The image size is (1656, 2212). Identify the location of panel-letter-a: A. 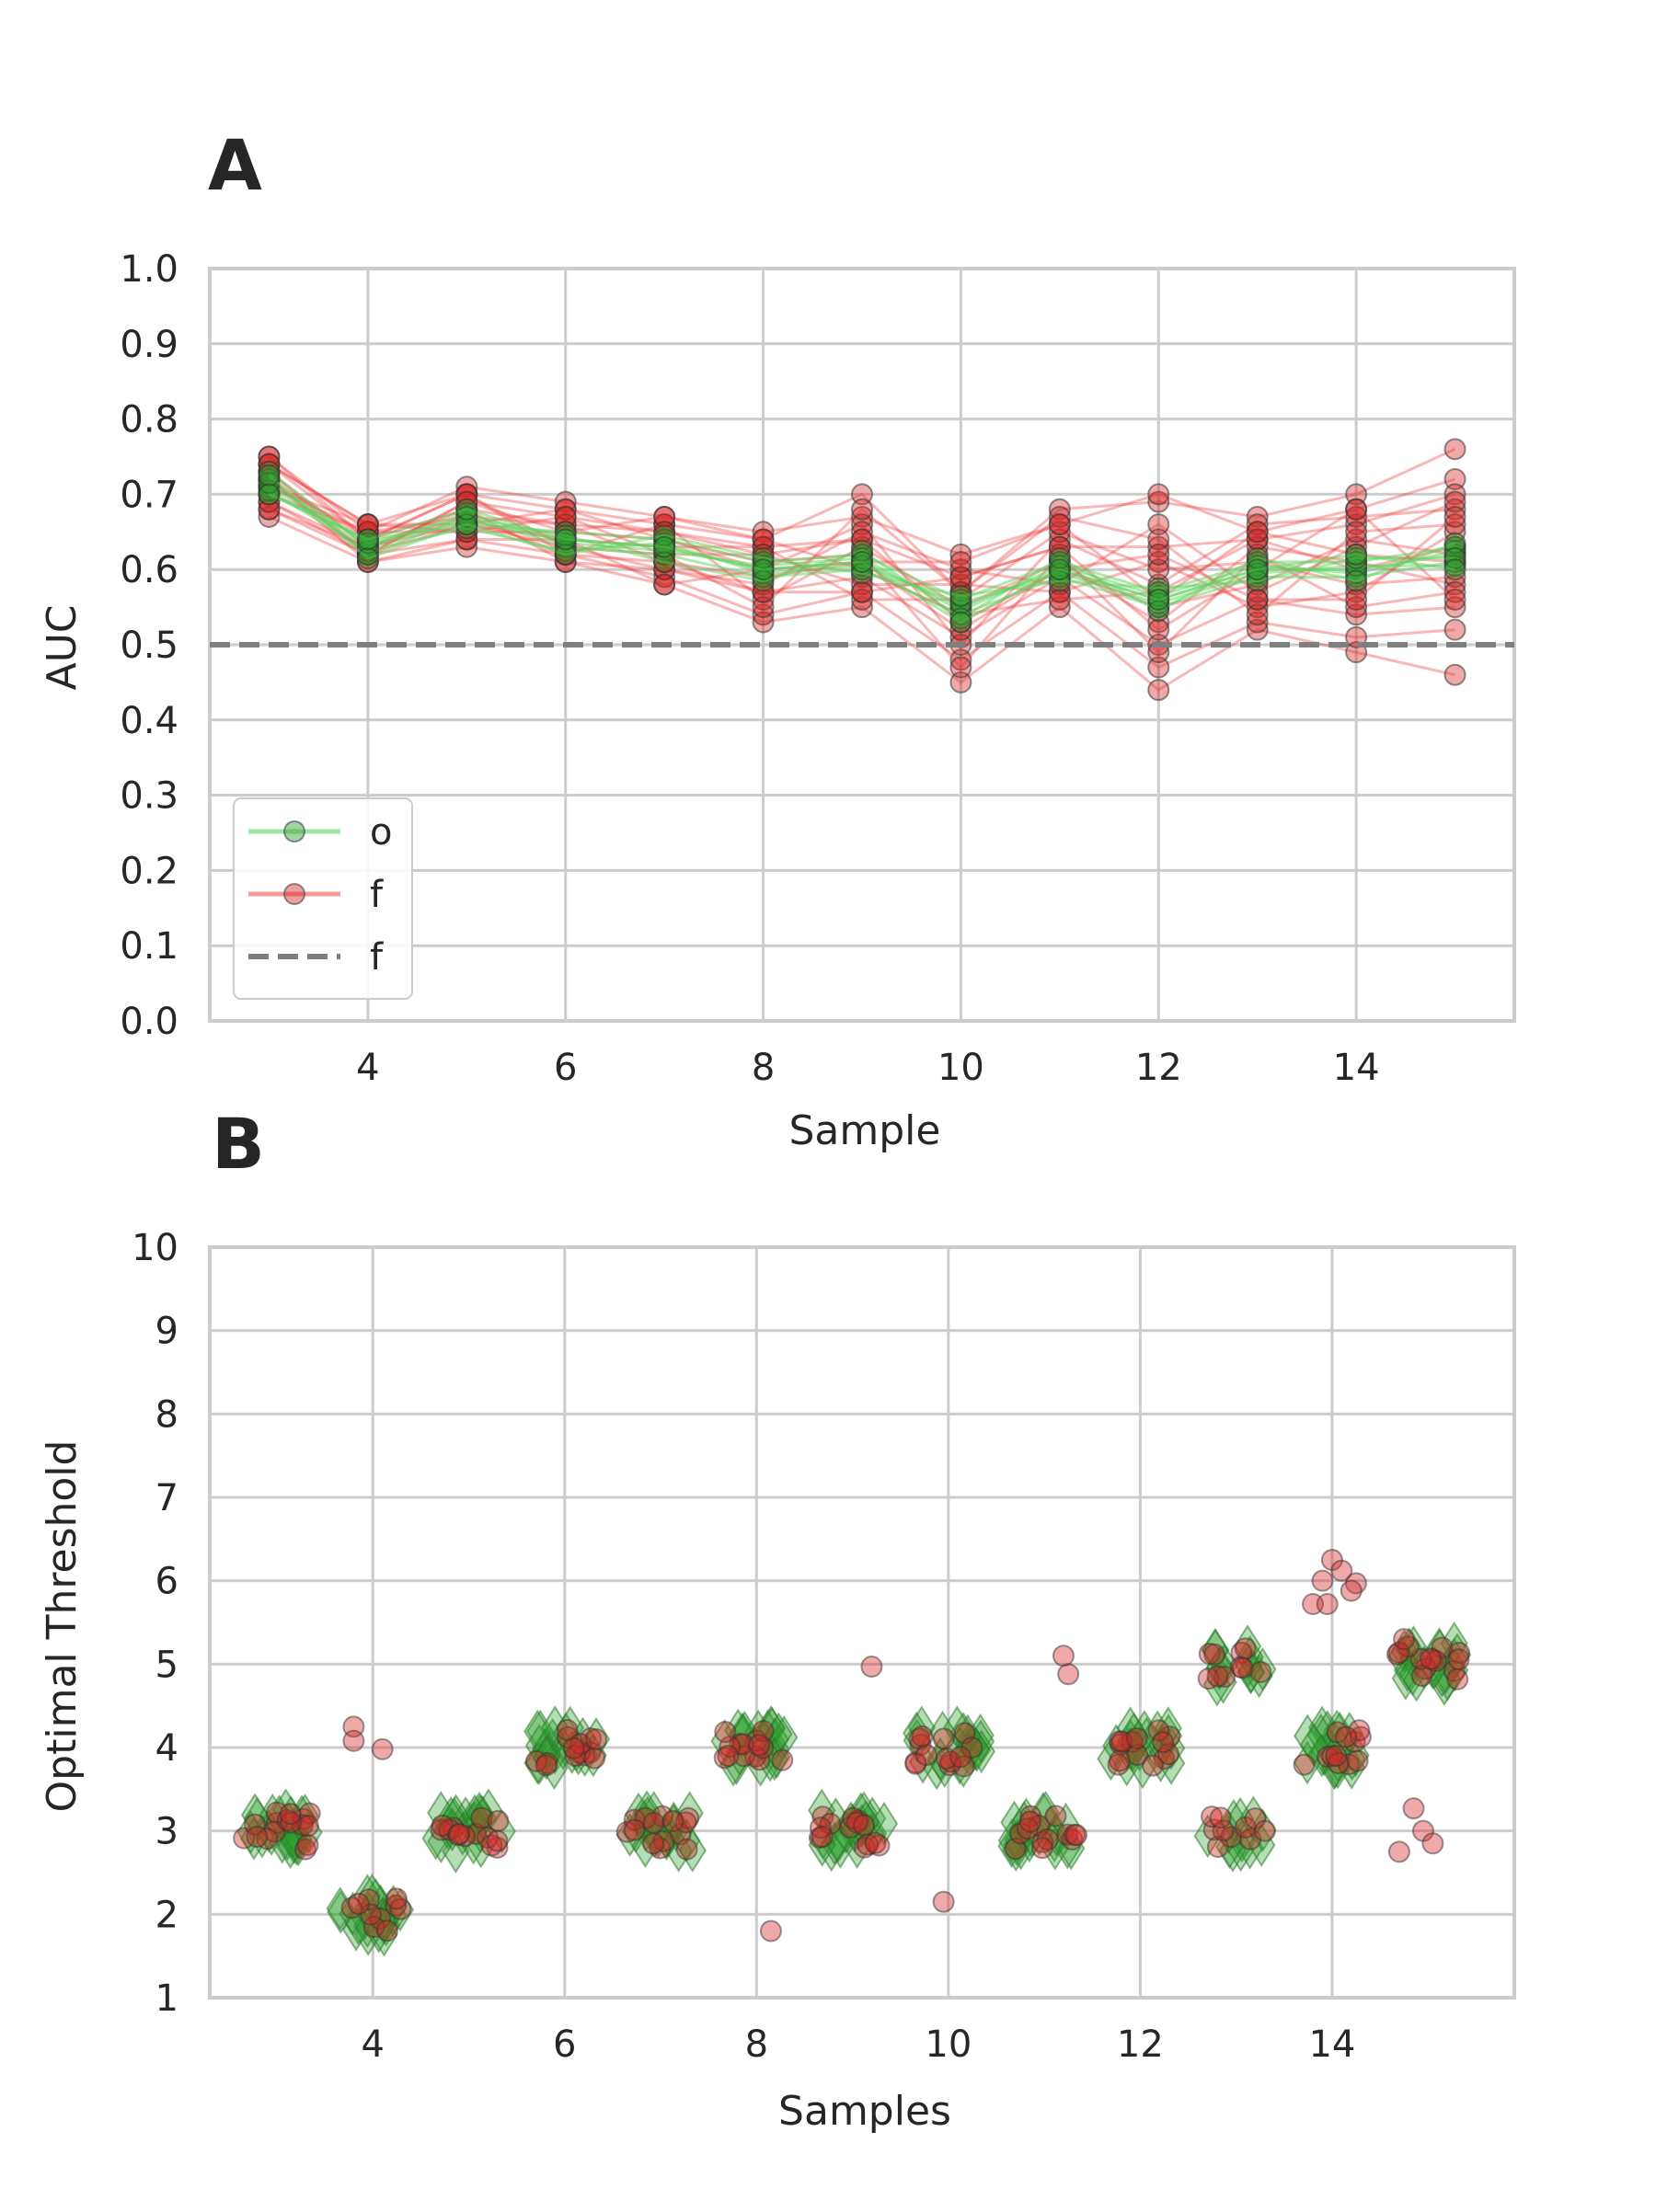
(235, 165).